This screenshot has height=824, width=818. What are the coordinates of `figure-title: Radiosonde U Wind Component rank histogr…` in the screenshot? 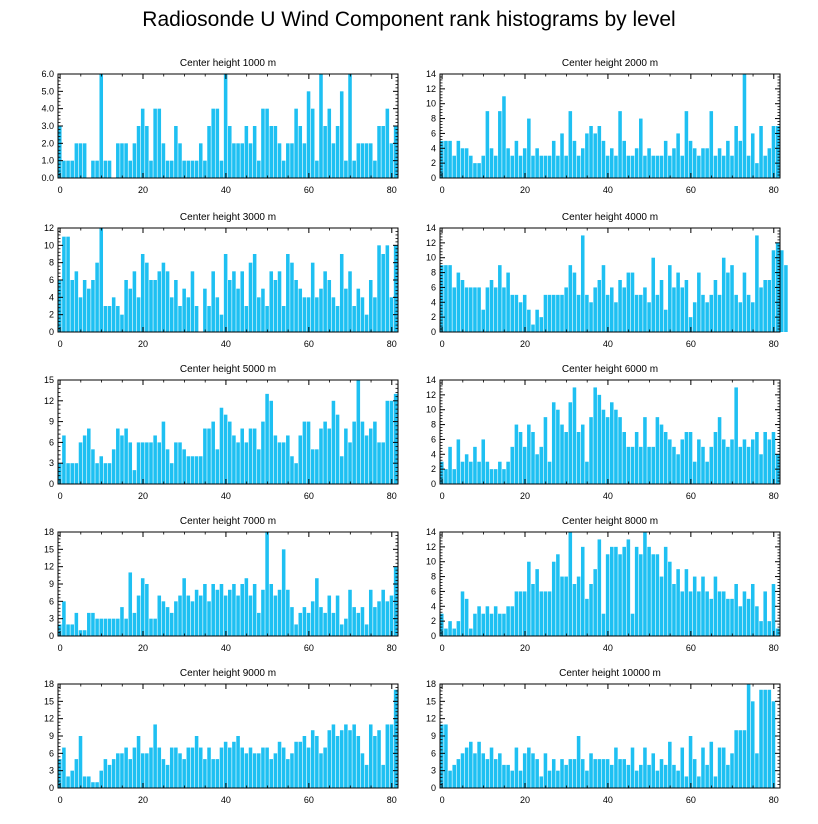 It's located at (409, 19).